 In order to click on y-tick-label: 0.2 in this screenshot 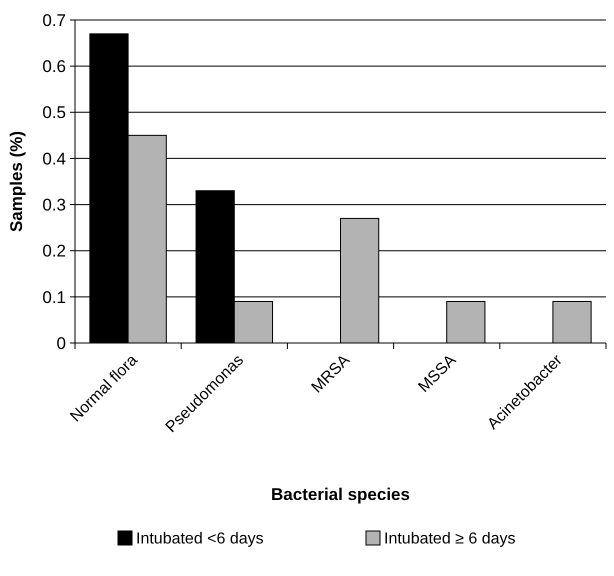, I will do `click(54, 251)`.